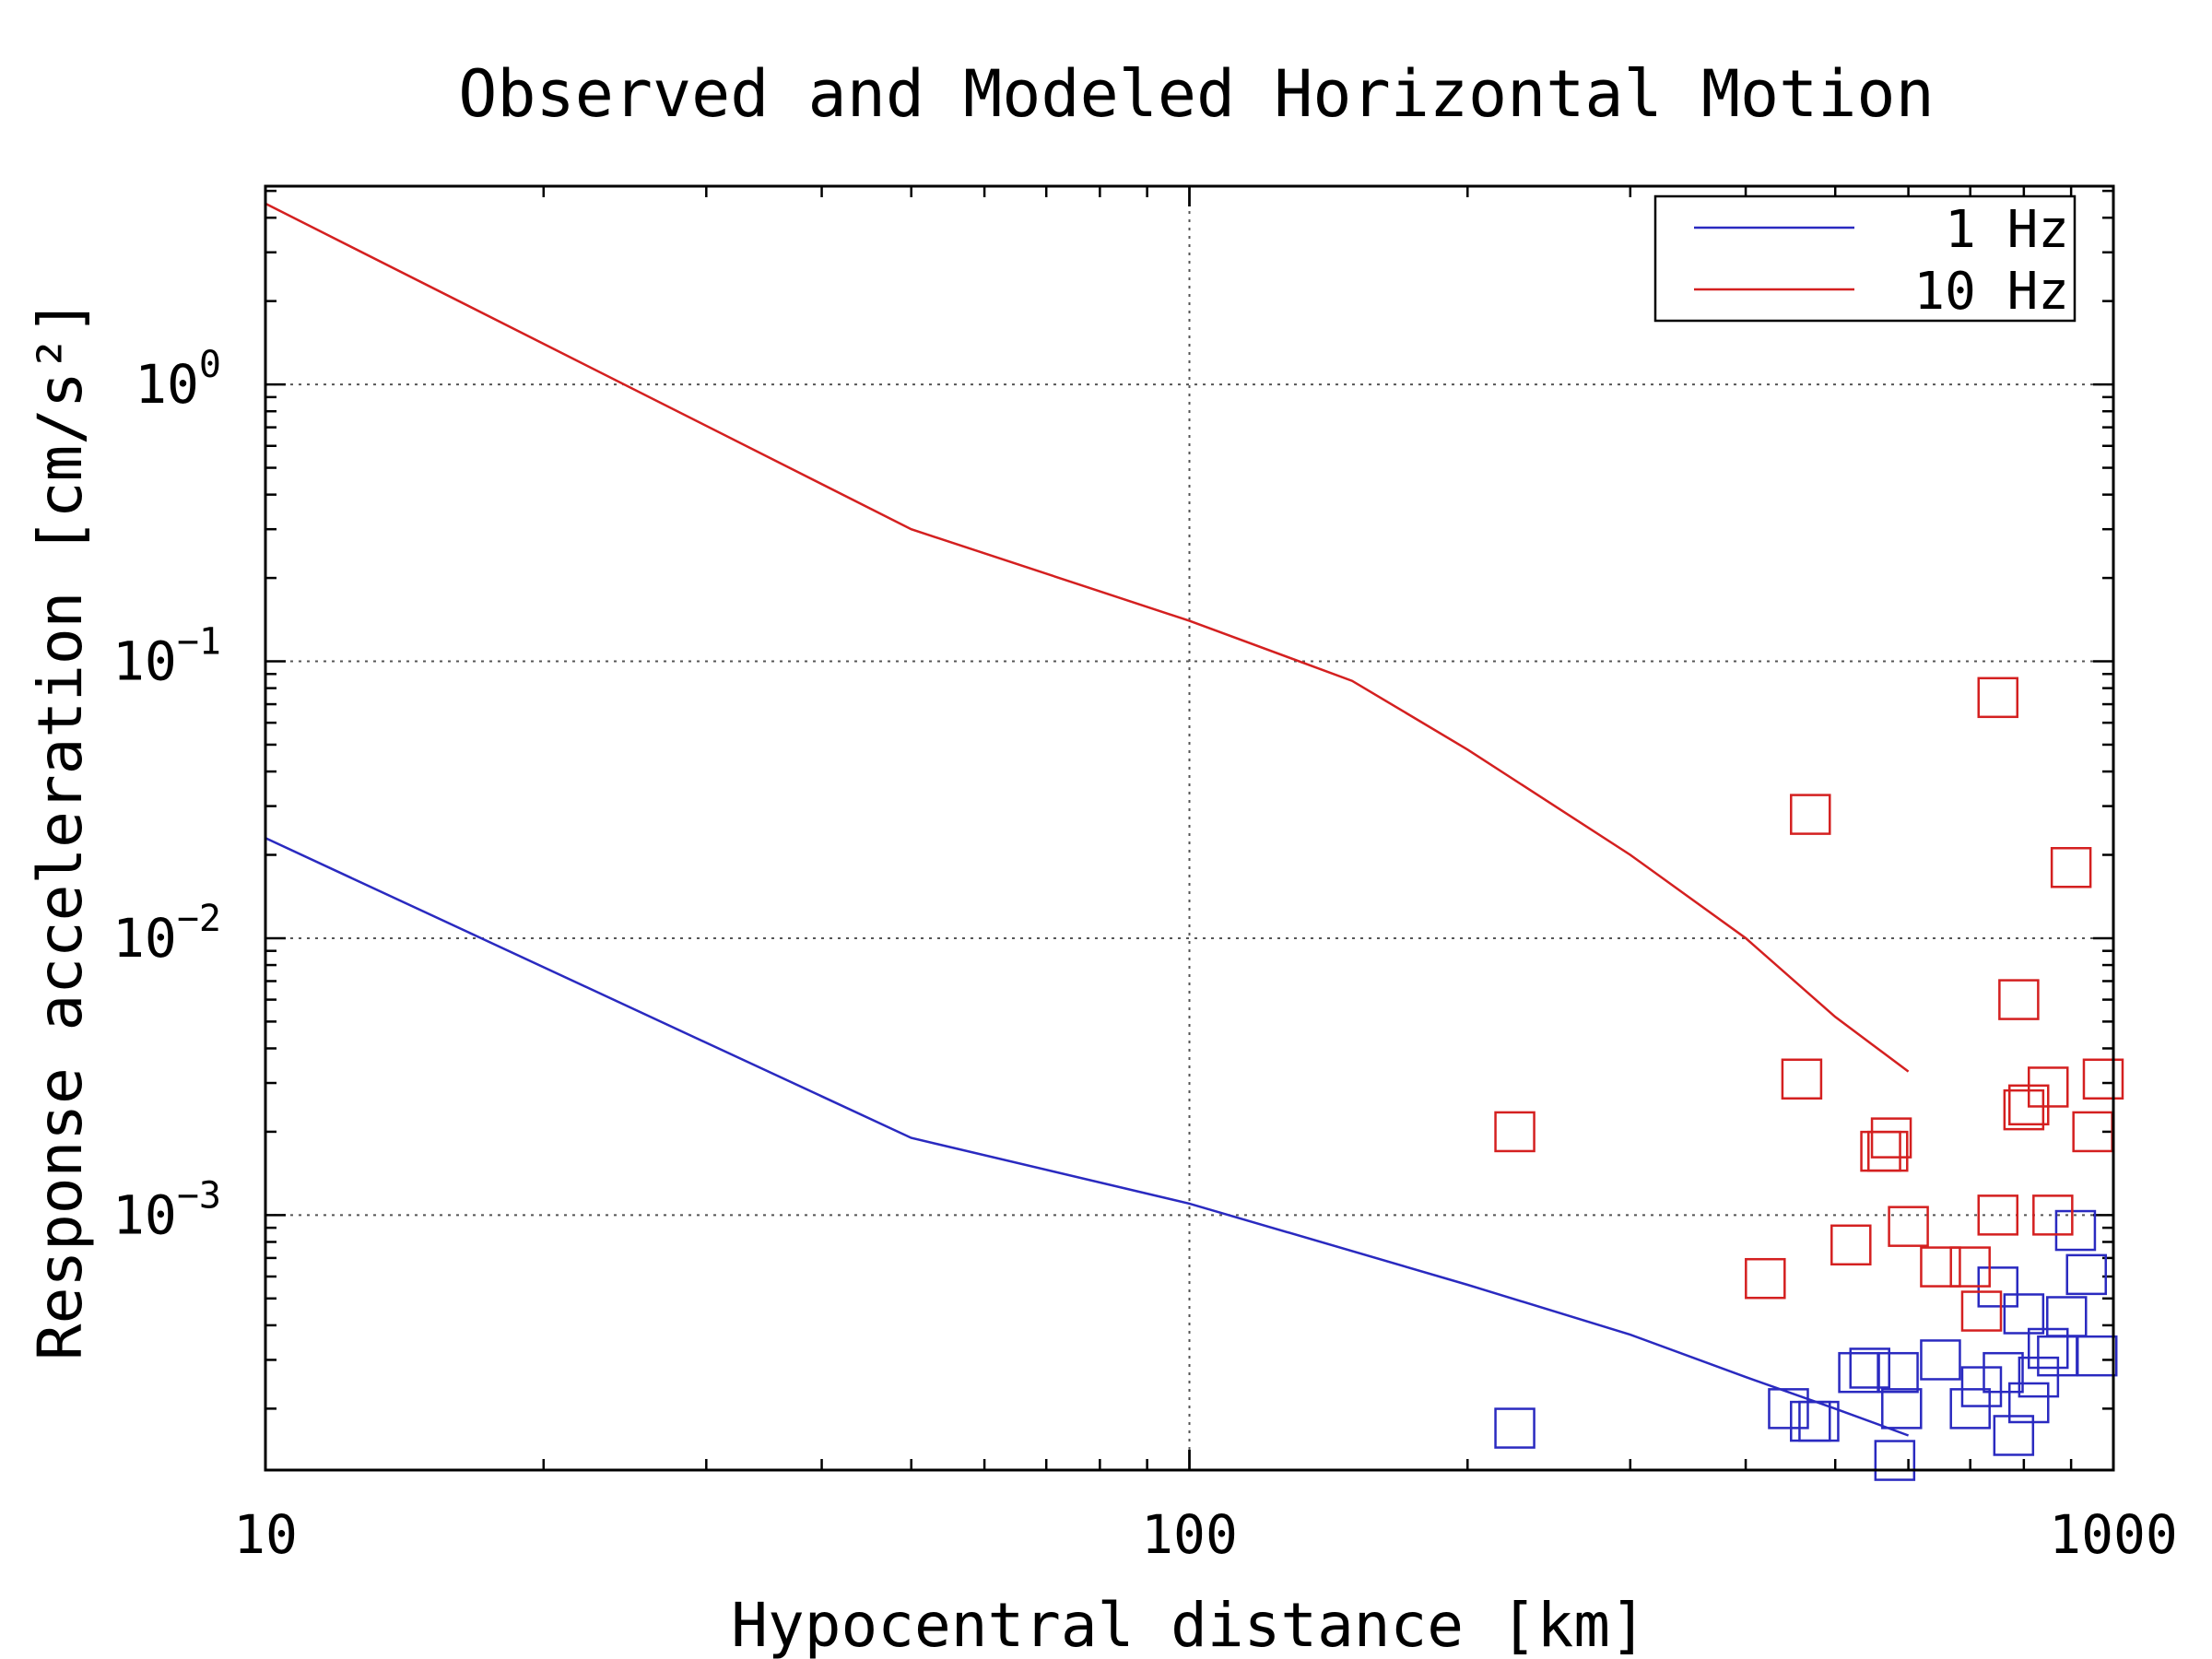 This screenshot has height=1659, width=2212. What do you see at coordinates (265, 1534) in the screenshot?
I see `x-tick-label: 10` at bounding box center [265, 1534].